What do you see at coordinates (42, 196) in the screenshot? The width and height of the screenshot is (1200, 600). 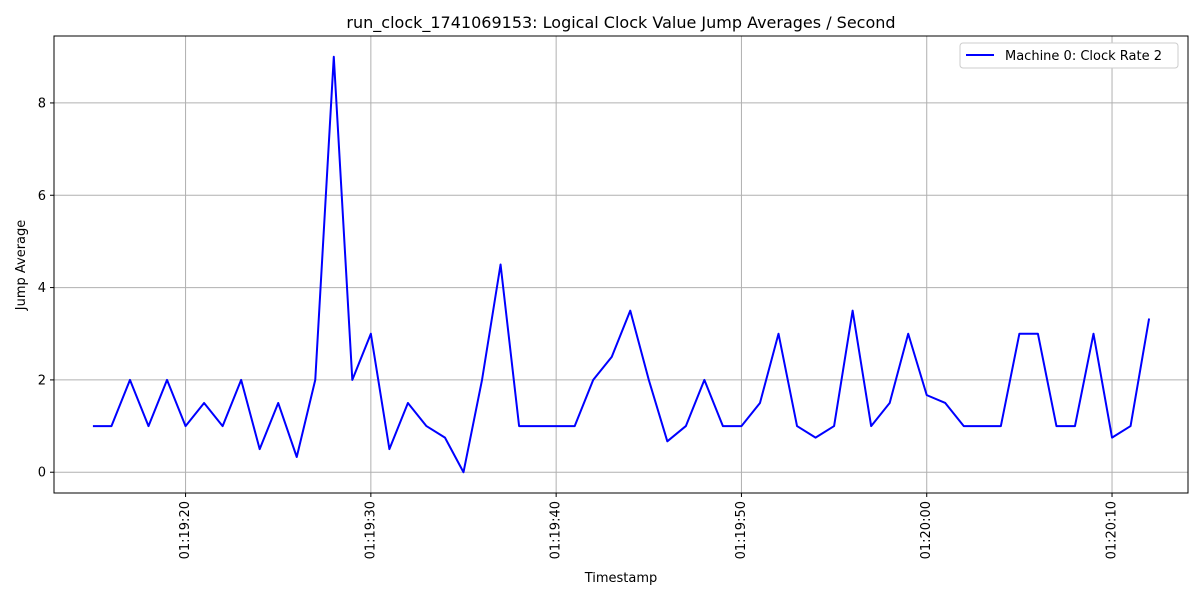 I see `y-tick-label: 6` at bounding box center [42, 196].